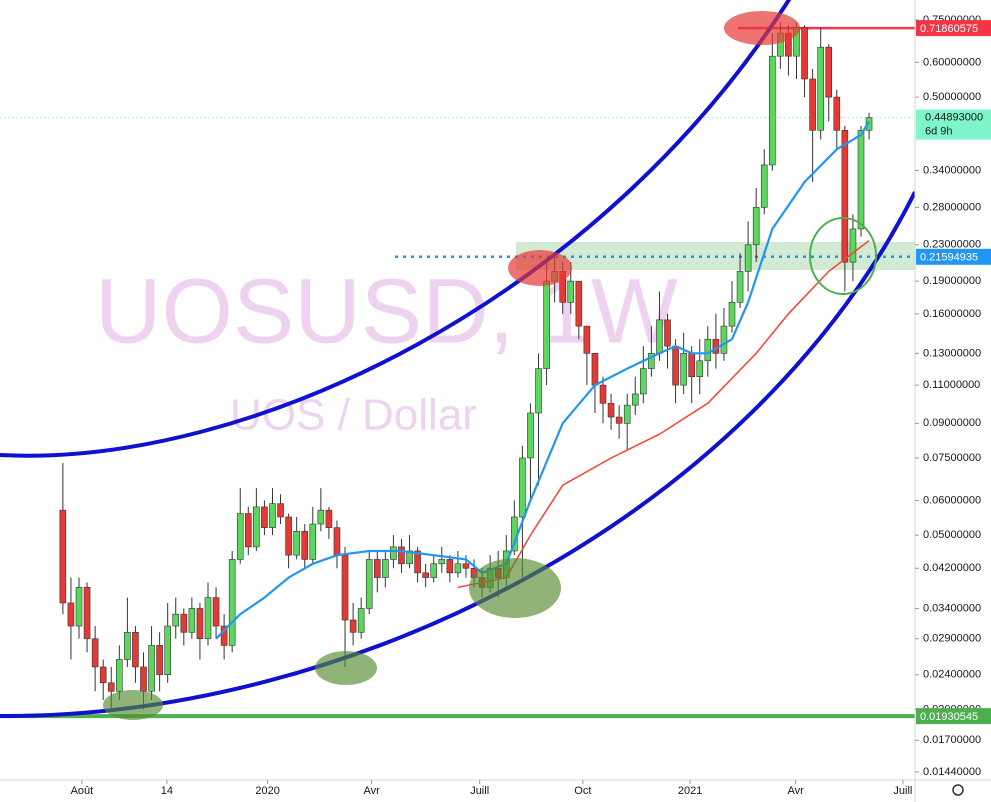 This screenshot has height=802, width=991. I want to click on y-tick-label: 0.19000000, so click(952, 281).